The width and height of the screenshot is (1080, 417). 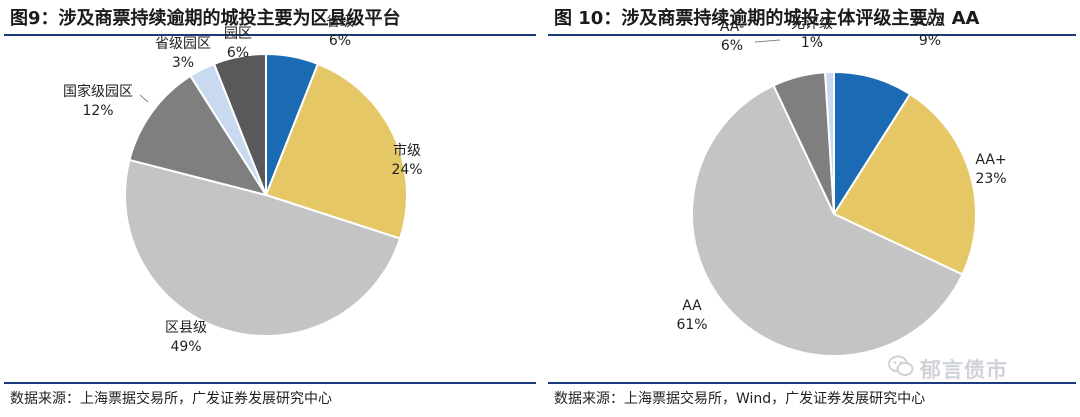 What do you see at coordinates (732, 46) in the screenshot?
I see `slice-pct-3: 6%` at bounding box center [732, 46].